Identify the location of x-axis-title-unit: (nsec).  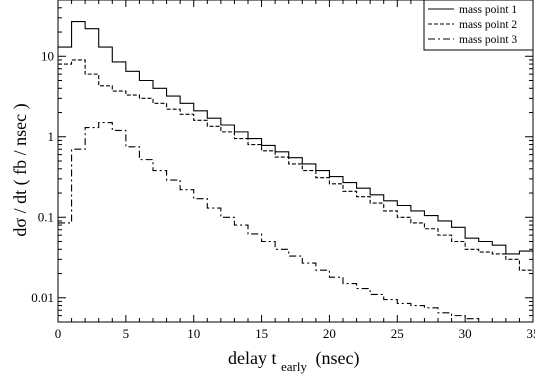
(337, 358).